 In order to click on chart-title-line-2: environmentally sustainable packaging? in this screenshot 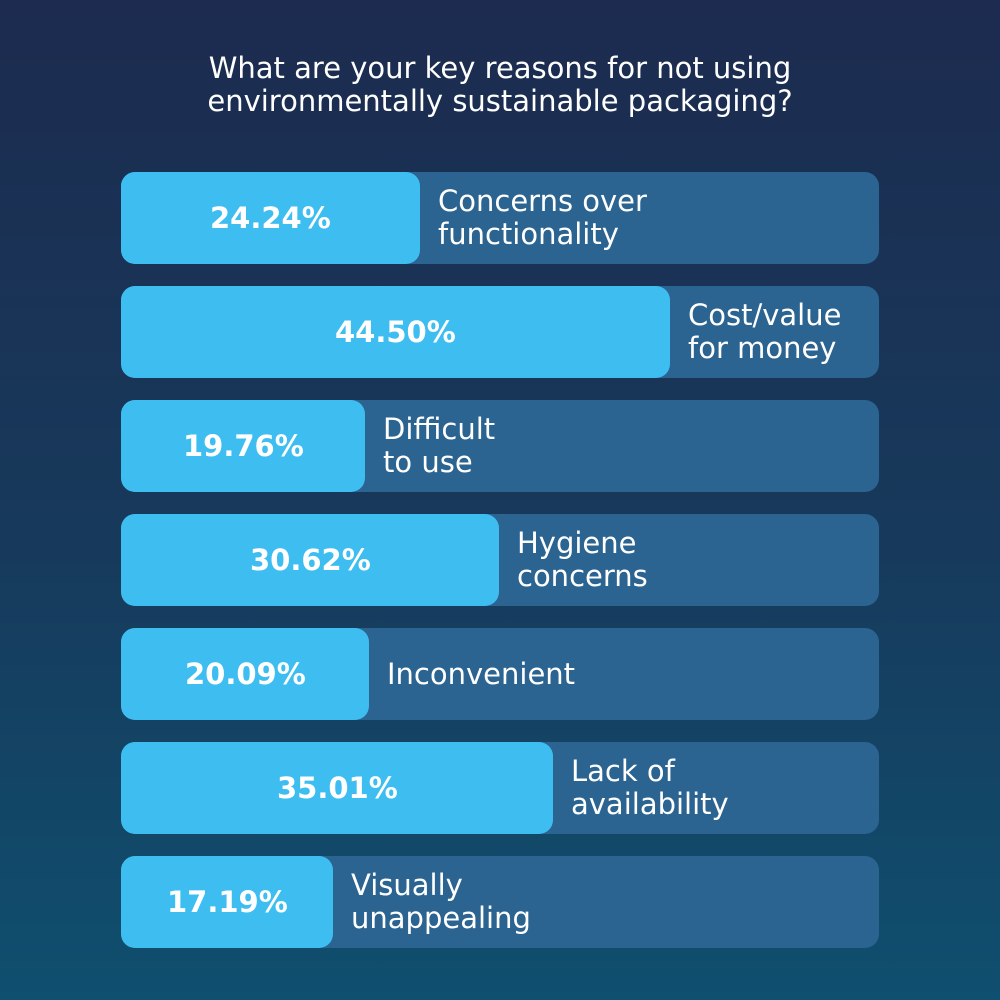, I will do `click(500, 101)`.